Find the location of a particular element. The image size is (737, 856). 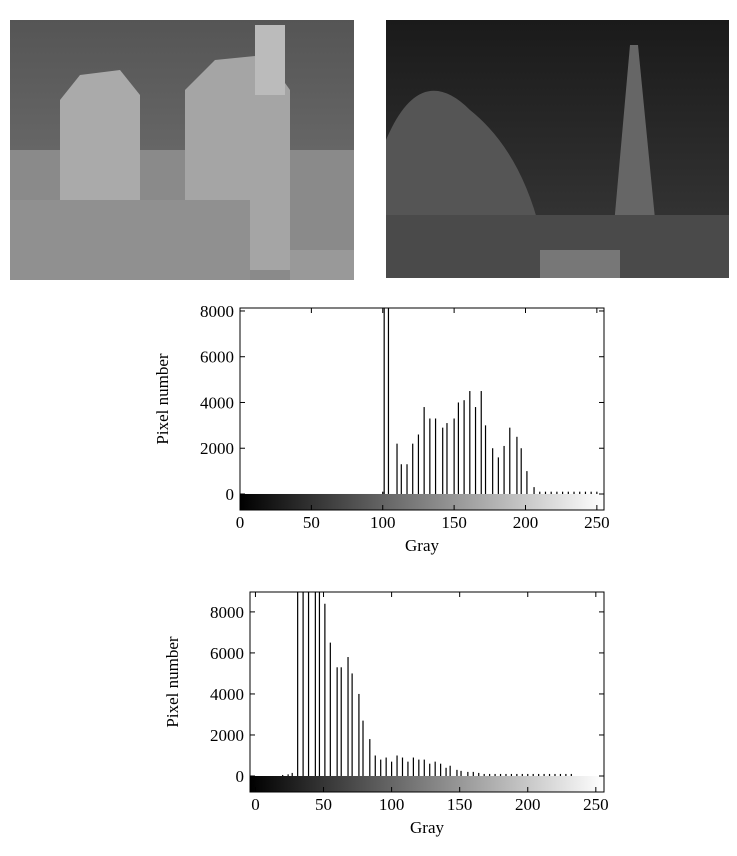

image-left is located at coordinates (182, 150).